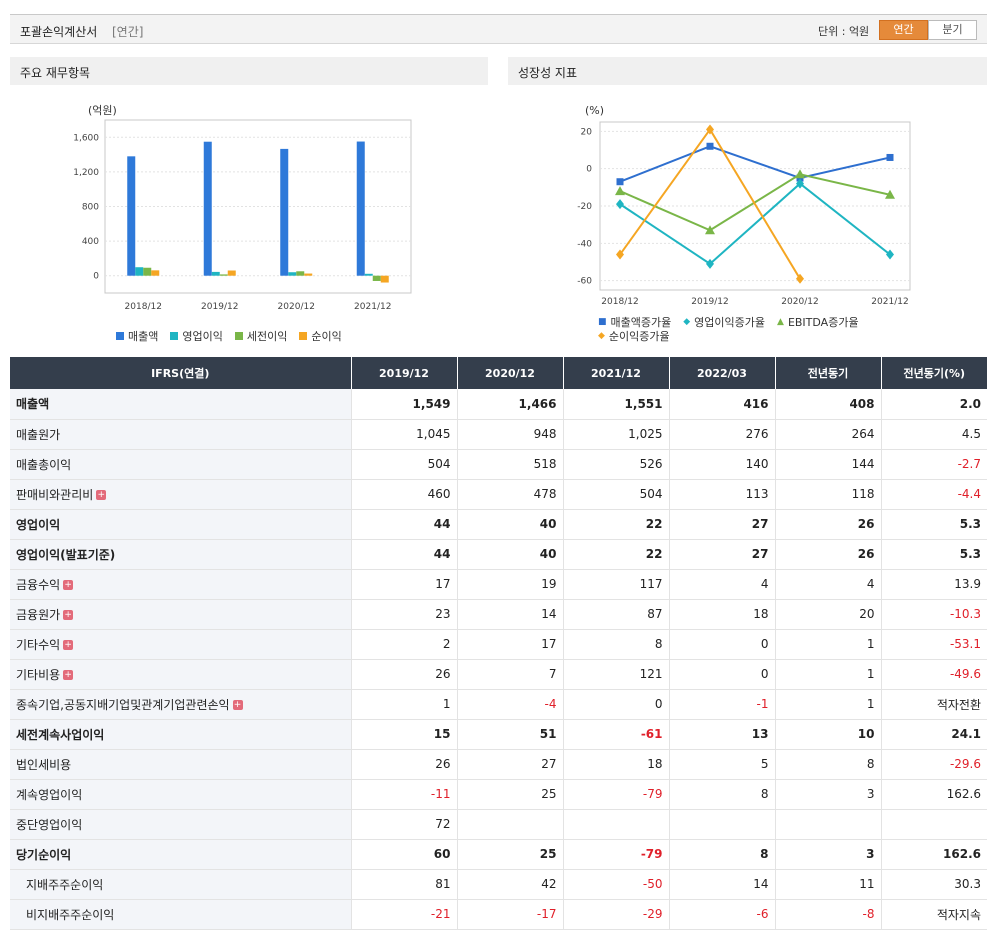 This screenshot has width=997, height=943. I want to click on table-row: 판매비와관리비 +460 478 504 113 118 -4.4, so click(498, 494).